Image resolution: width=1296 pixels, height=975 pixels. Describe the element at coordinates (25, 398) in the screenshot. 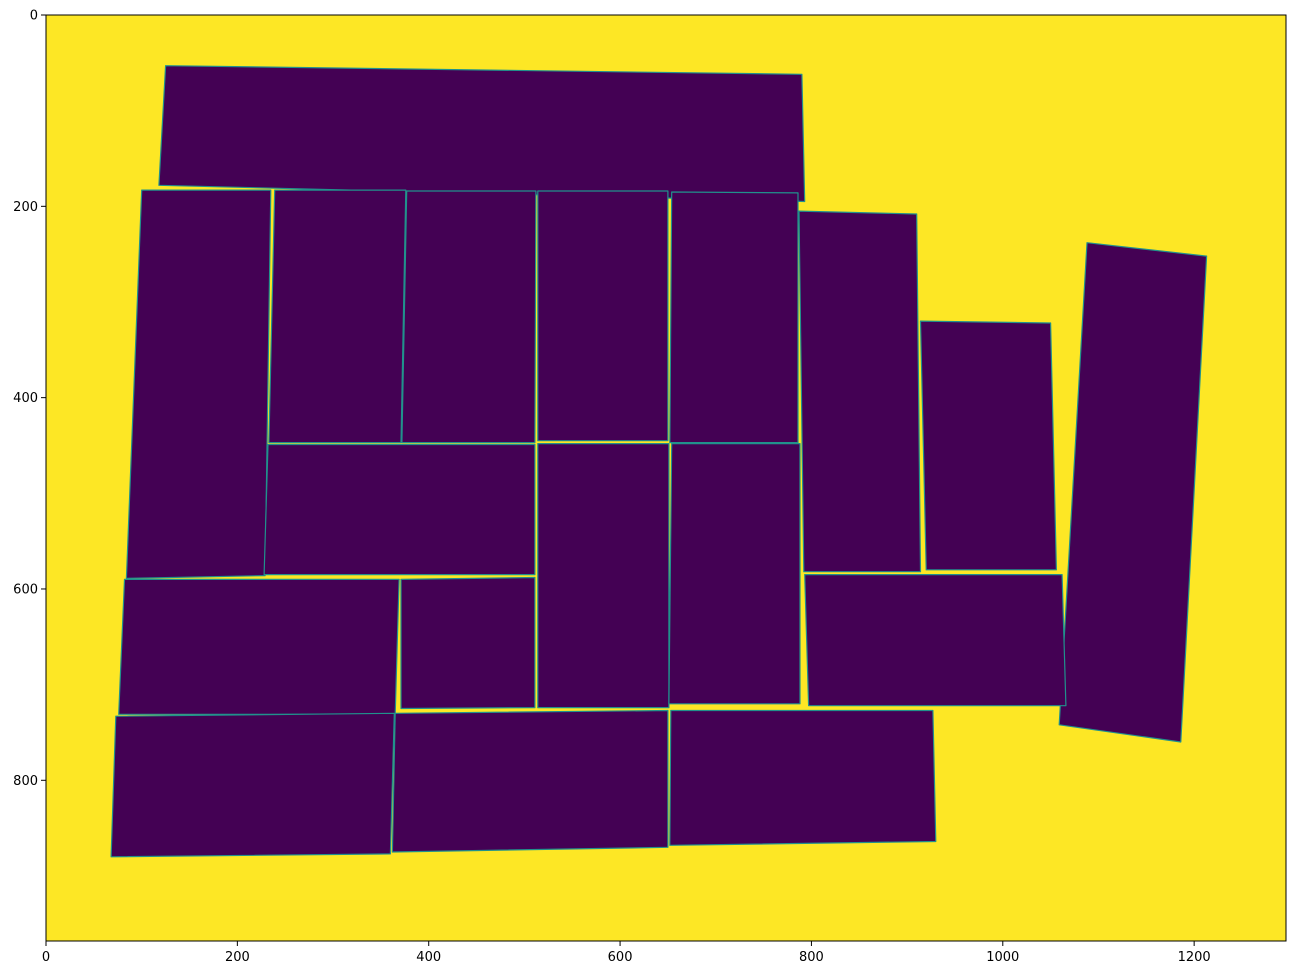

I see `y-tick-label: 400` at that location.